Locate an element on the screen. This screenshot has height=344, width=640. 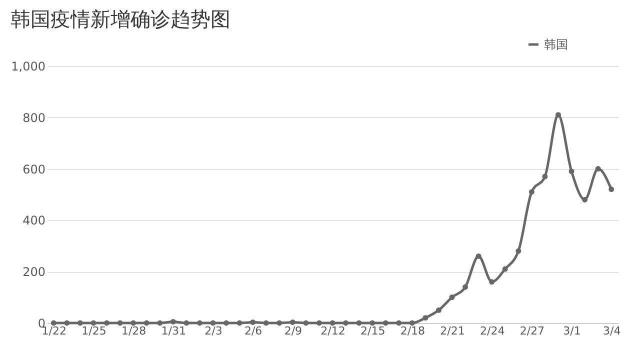
y-tick-label: 0 is located at coordinates (42, 323).